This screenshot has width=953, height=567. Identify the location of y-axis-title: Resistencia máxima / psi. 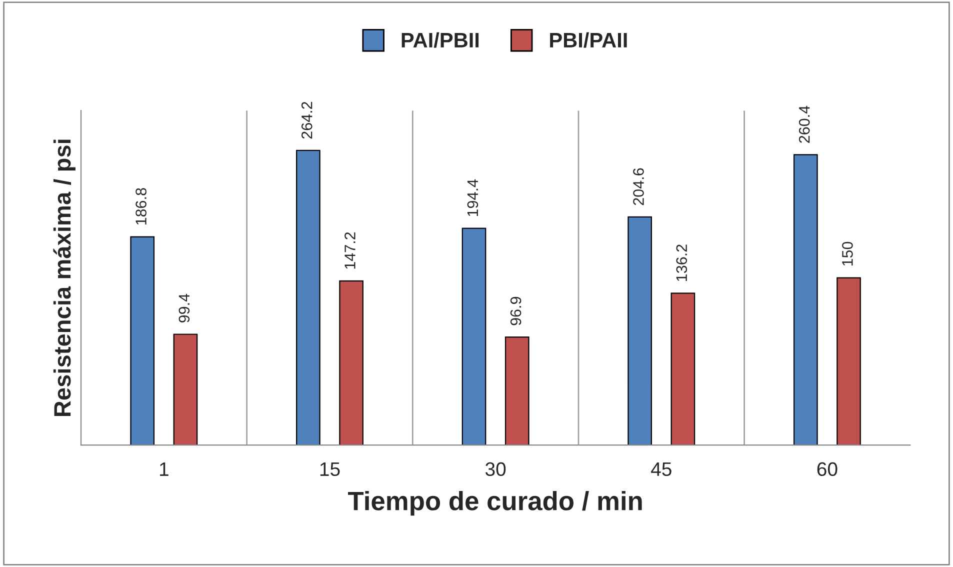
(64, 278).